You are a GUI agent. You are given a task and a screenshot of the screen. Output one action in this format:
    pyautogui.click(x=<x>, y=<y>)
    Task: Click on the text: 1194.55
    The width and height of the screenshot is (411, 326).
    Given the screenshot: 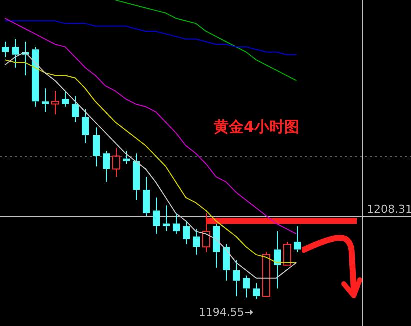 What is the action you would take?
    pyautogui.click(x=221, y=313)
    